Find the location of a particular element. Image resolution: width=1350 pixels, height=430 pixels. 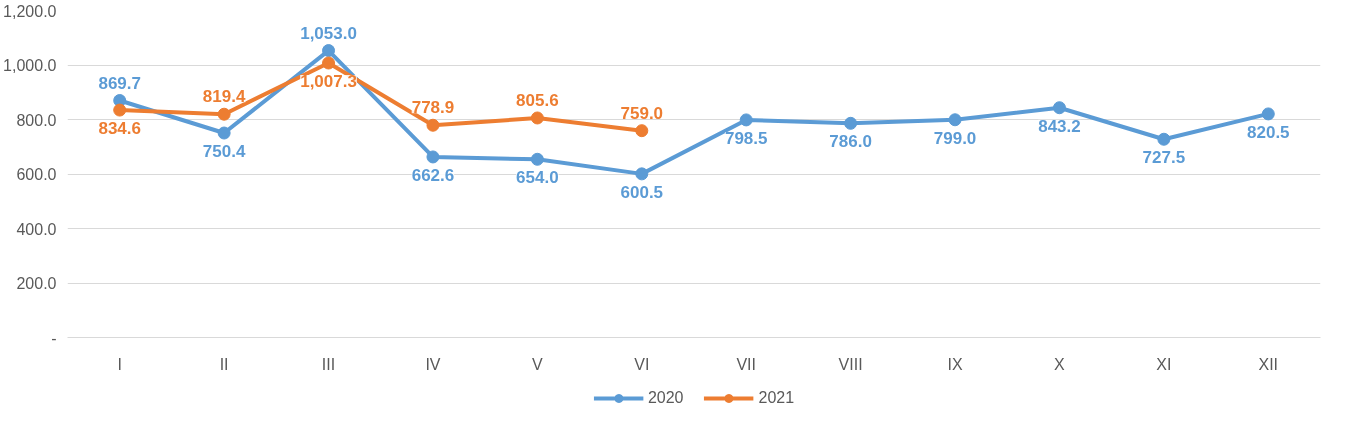

x-tick-label: II is located at coordinates (224, 364).